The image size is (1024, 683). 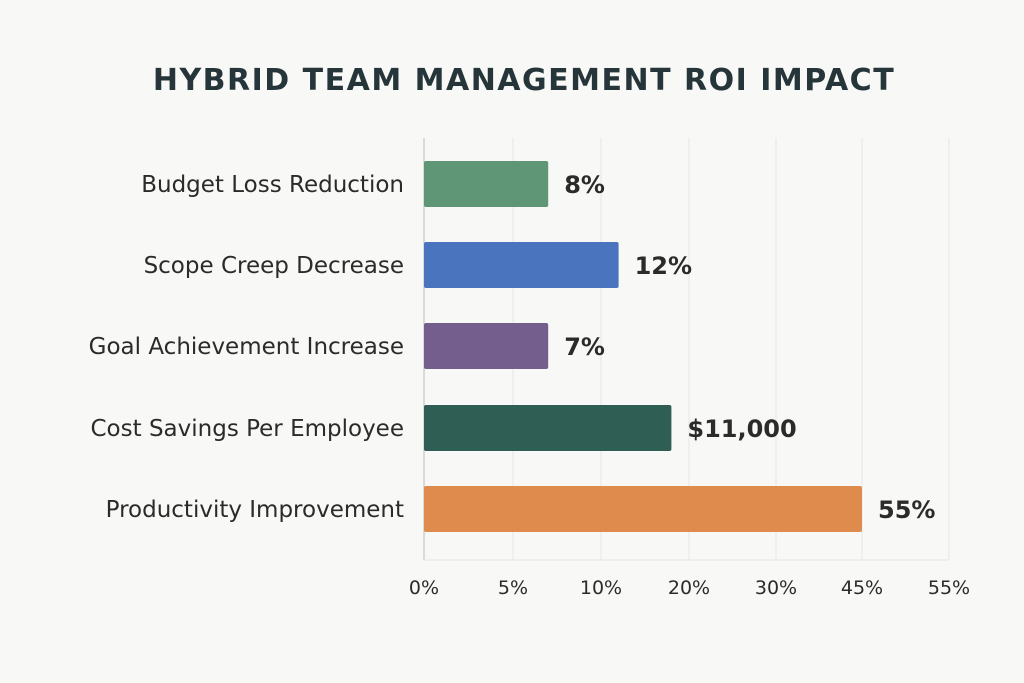 What do you see at coordinates (862, 588) in the screenshot?
I see `x-tick-label: 45%` at bounding box center [862, 588].